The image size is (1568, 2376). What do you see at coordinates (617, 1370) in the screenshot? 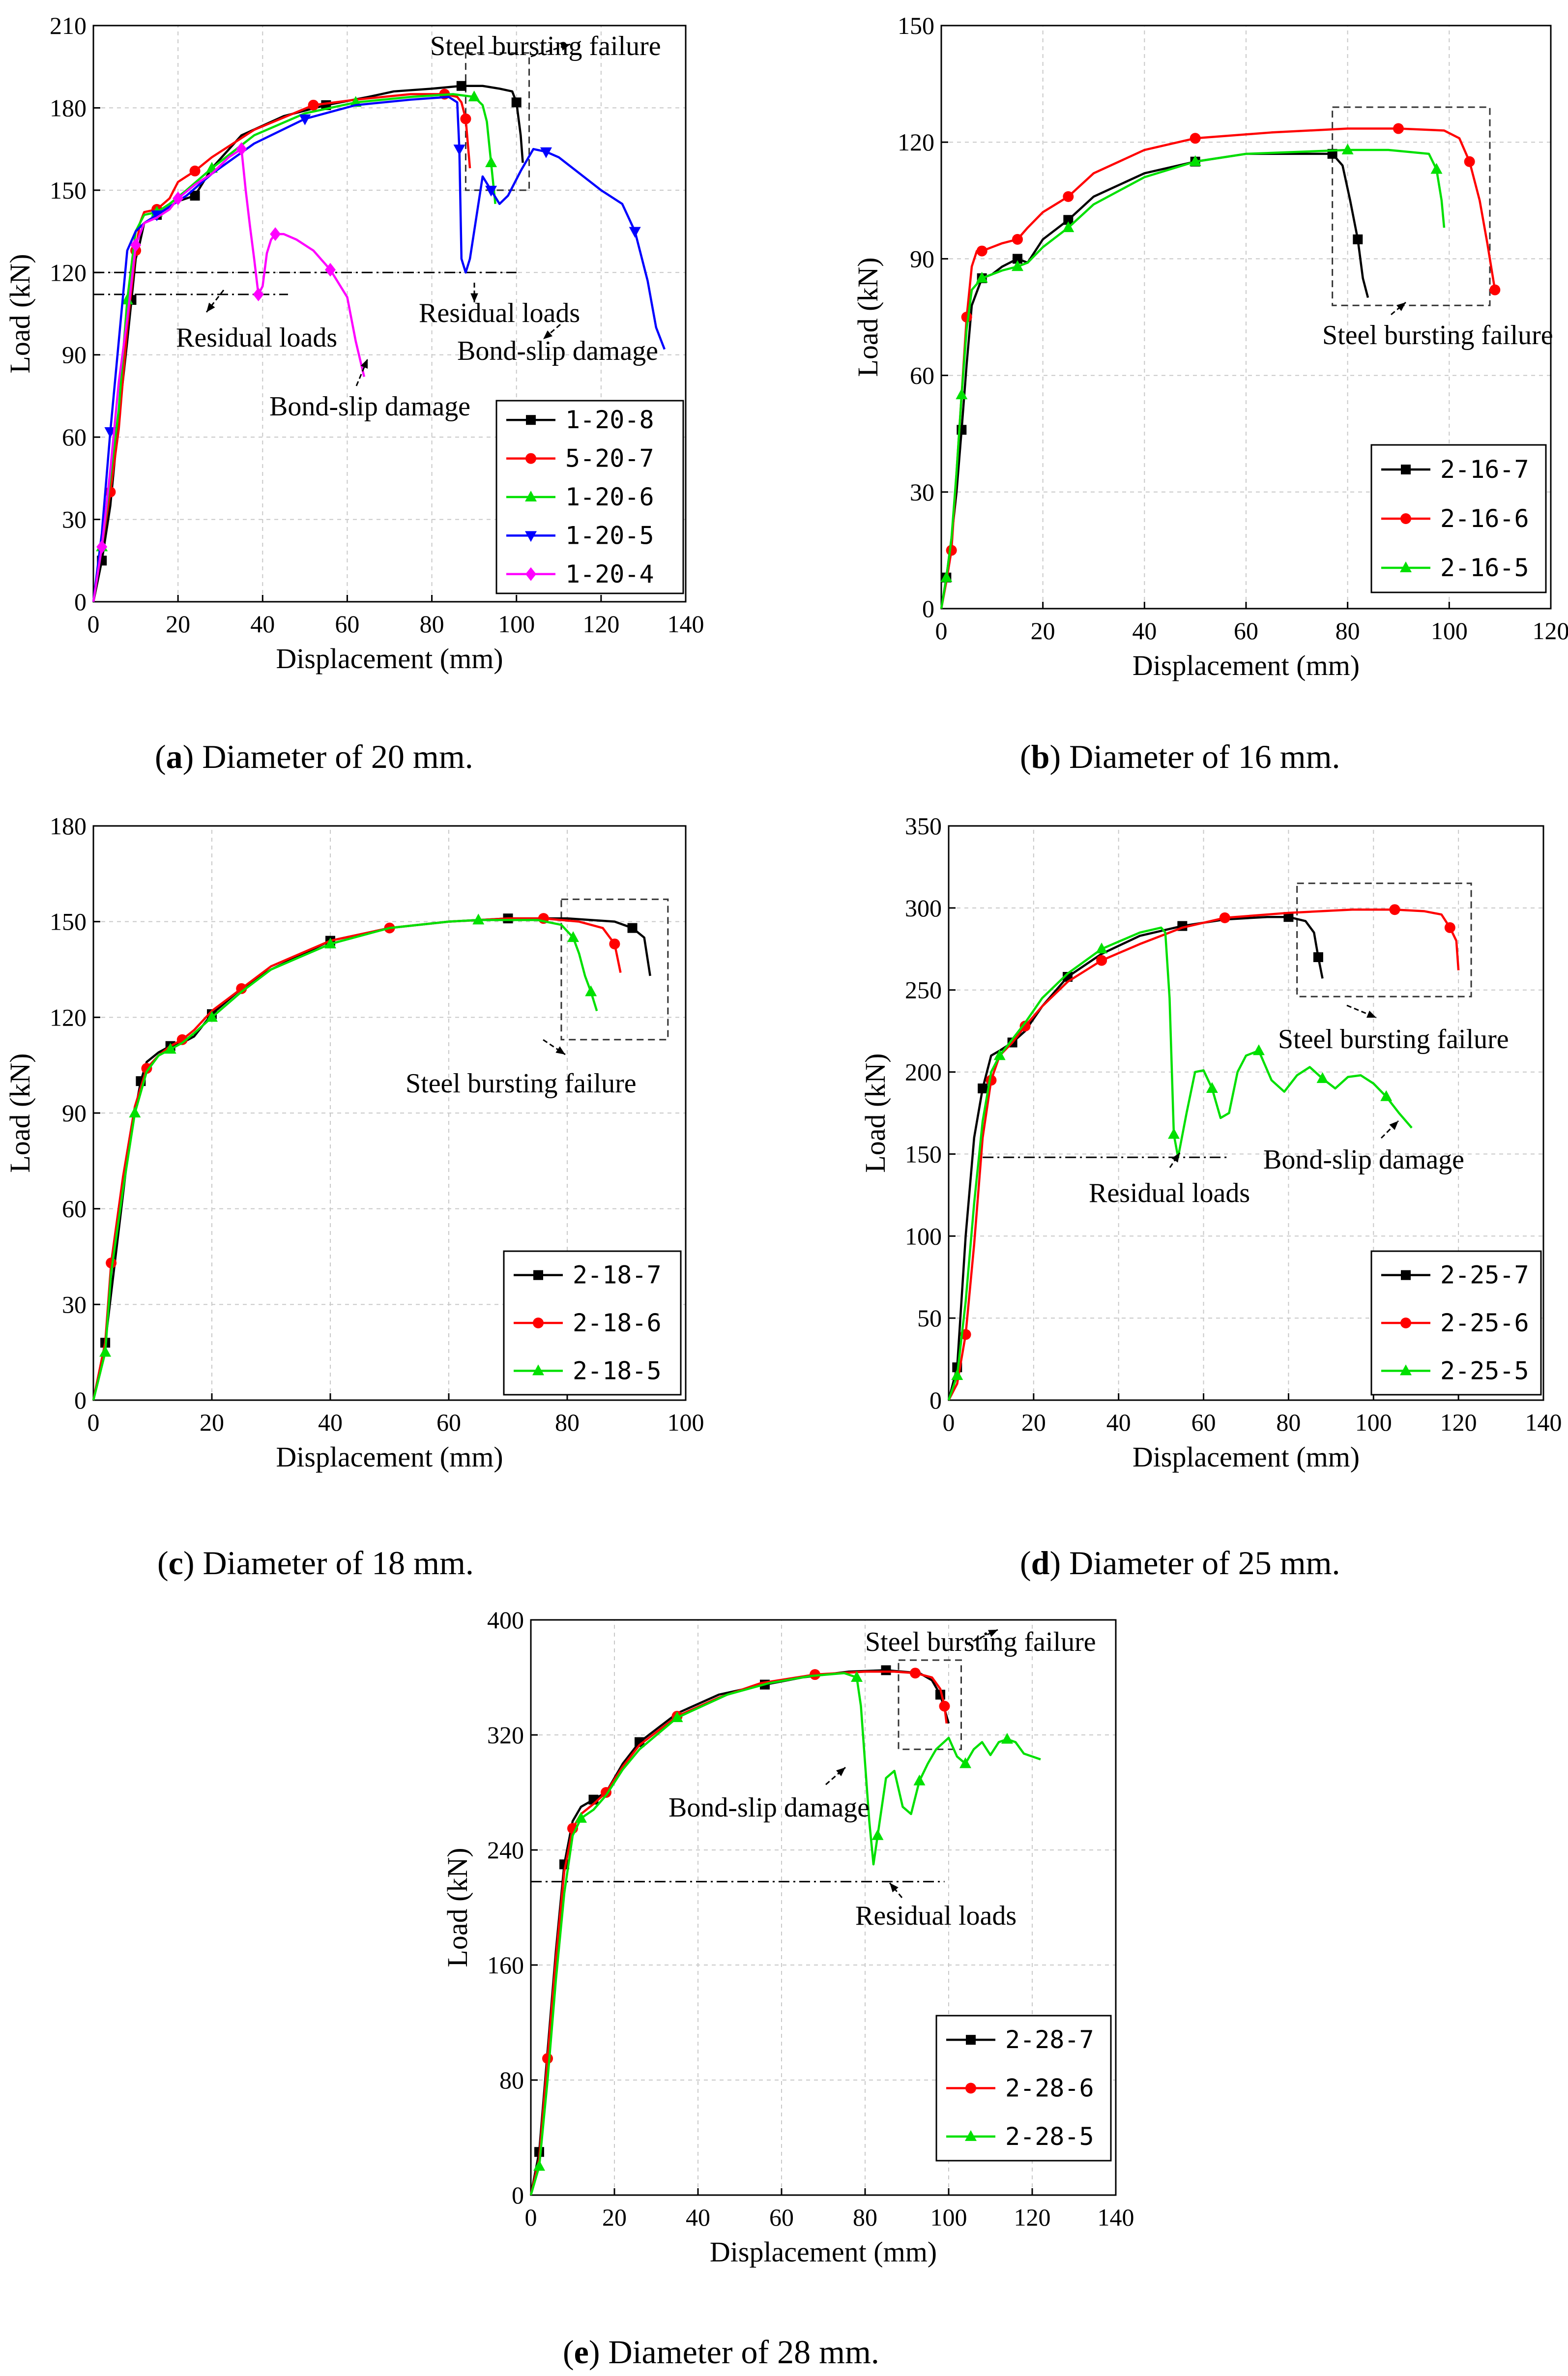
I see `legend-label: 2-18-5` at bounding box center [617, 1370].